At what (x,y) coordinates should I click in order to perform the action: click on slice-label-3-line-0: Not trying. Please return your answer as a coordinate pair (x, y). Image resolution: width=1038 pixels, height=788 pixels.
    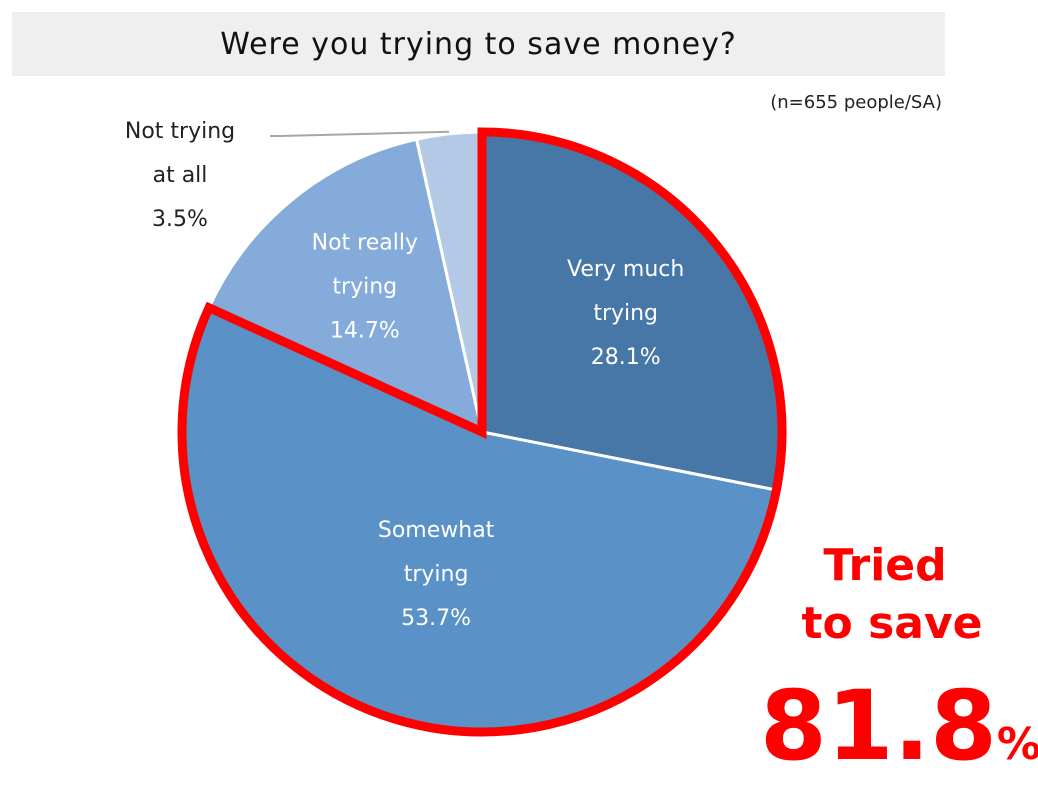
    Looking at the image, I should click on (180, 131).